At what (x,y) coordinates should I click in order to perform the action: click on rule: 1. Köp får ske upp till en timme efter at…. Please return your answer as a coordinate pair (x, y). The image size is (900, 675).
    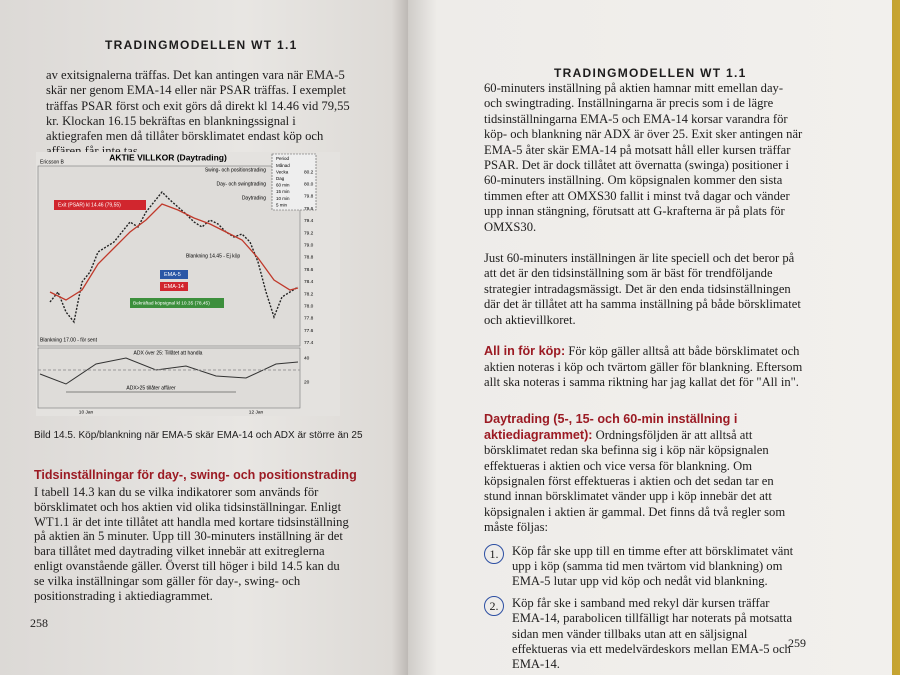
    Looking at the image, I should click on (644, 566).